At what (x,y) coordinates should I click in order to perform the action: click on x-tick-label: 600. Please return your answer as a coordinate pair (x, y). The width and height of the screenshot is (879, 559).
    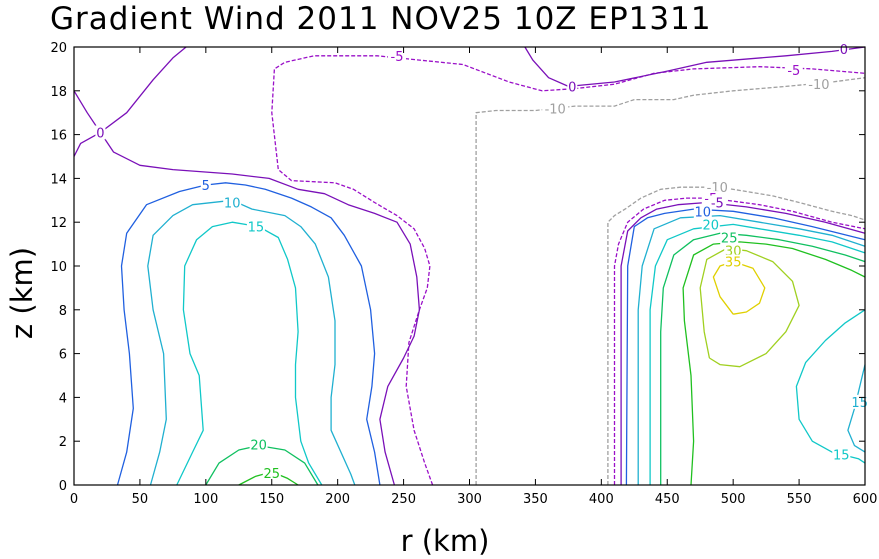
    Looking at the image, I should click on (865, 499).